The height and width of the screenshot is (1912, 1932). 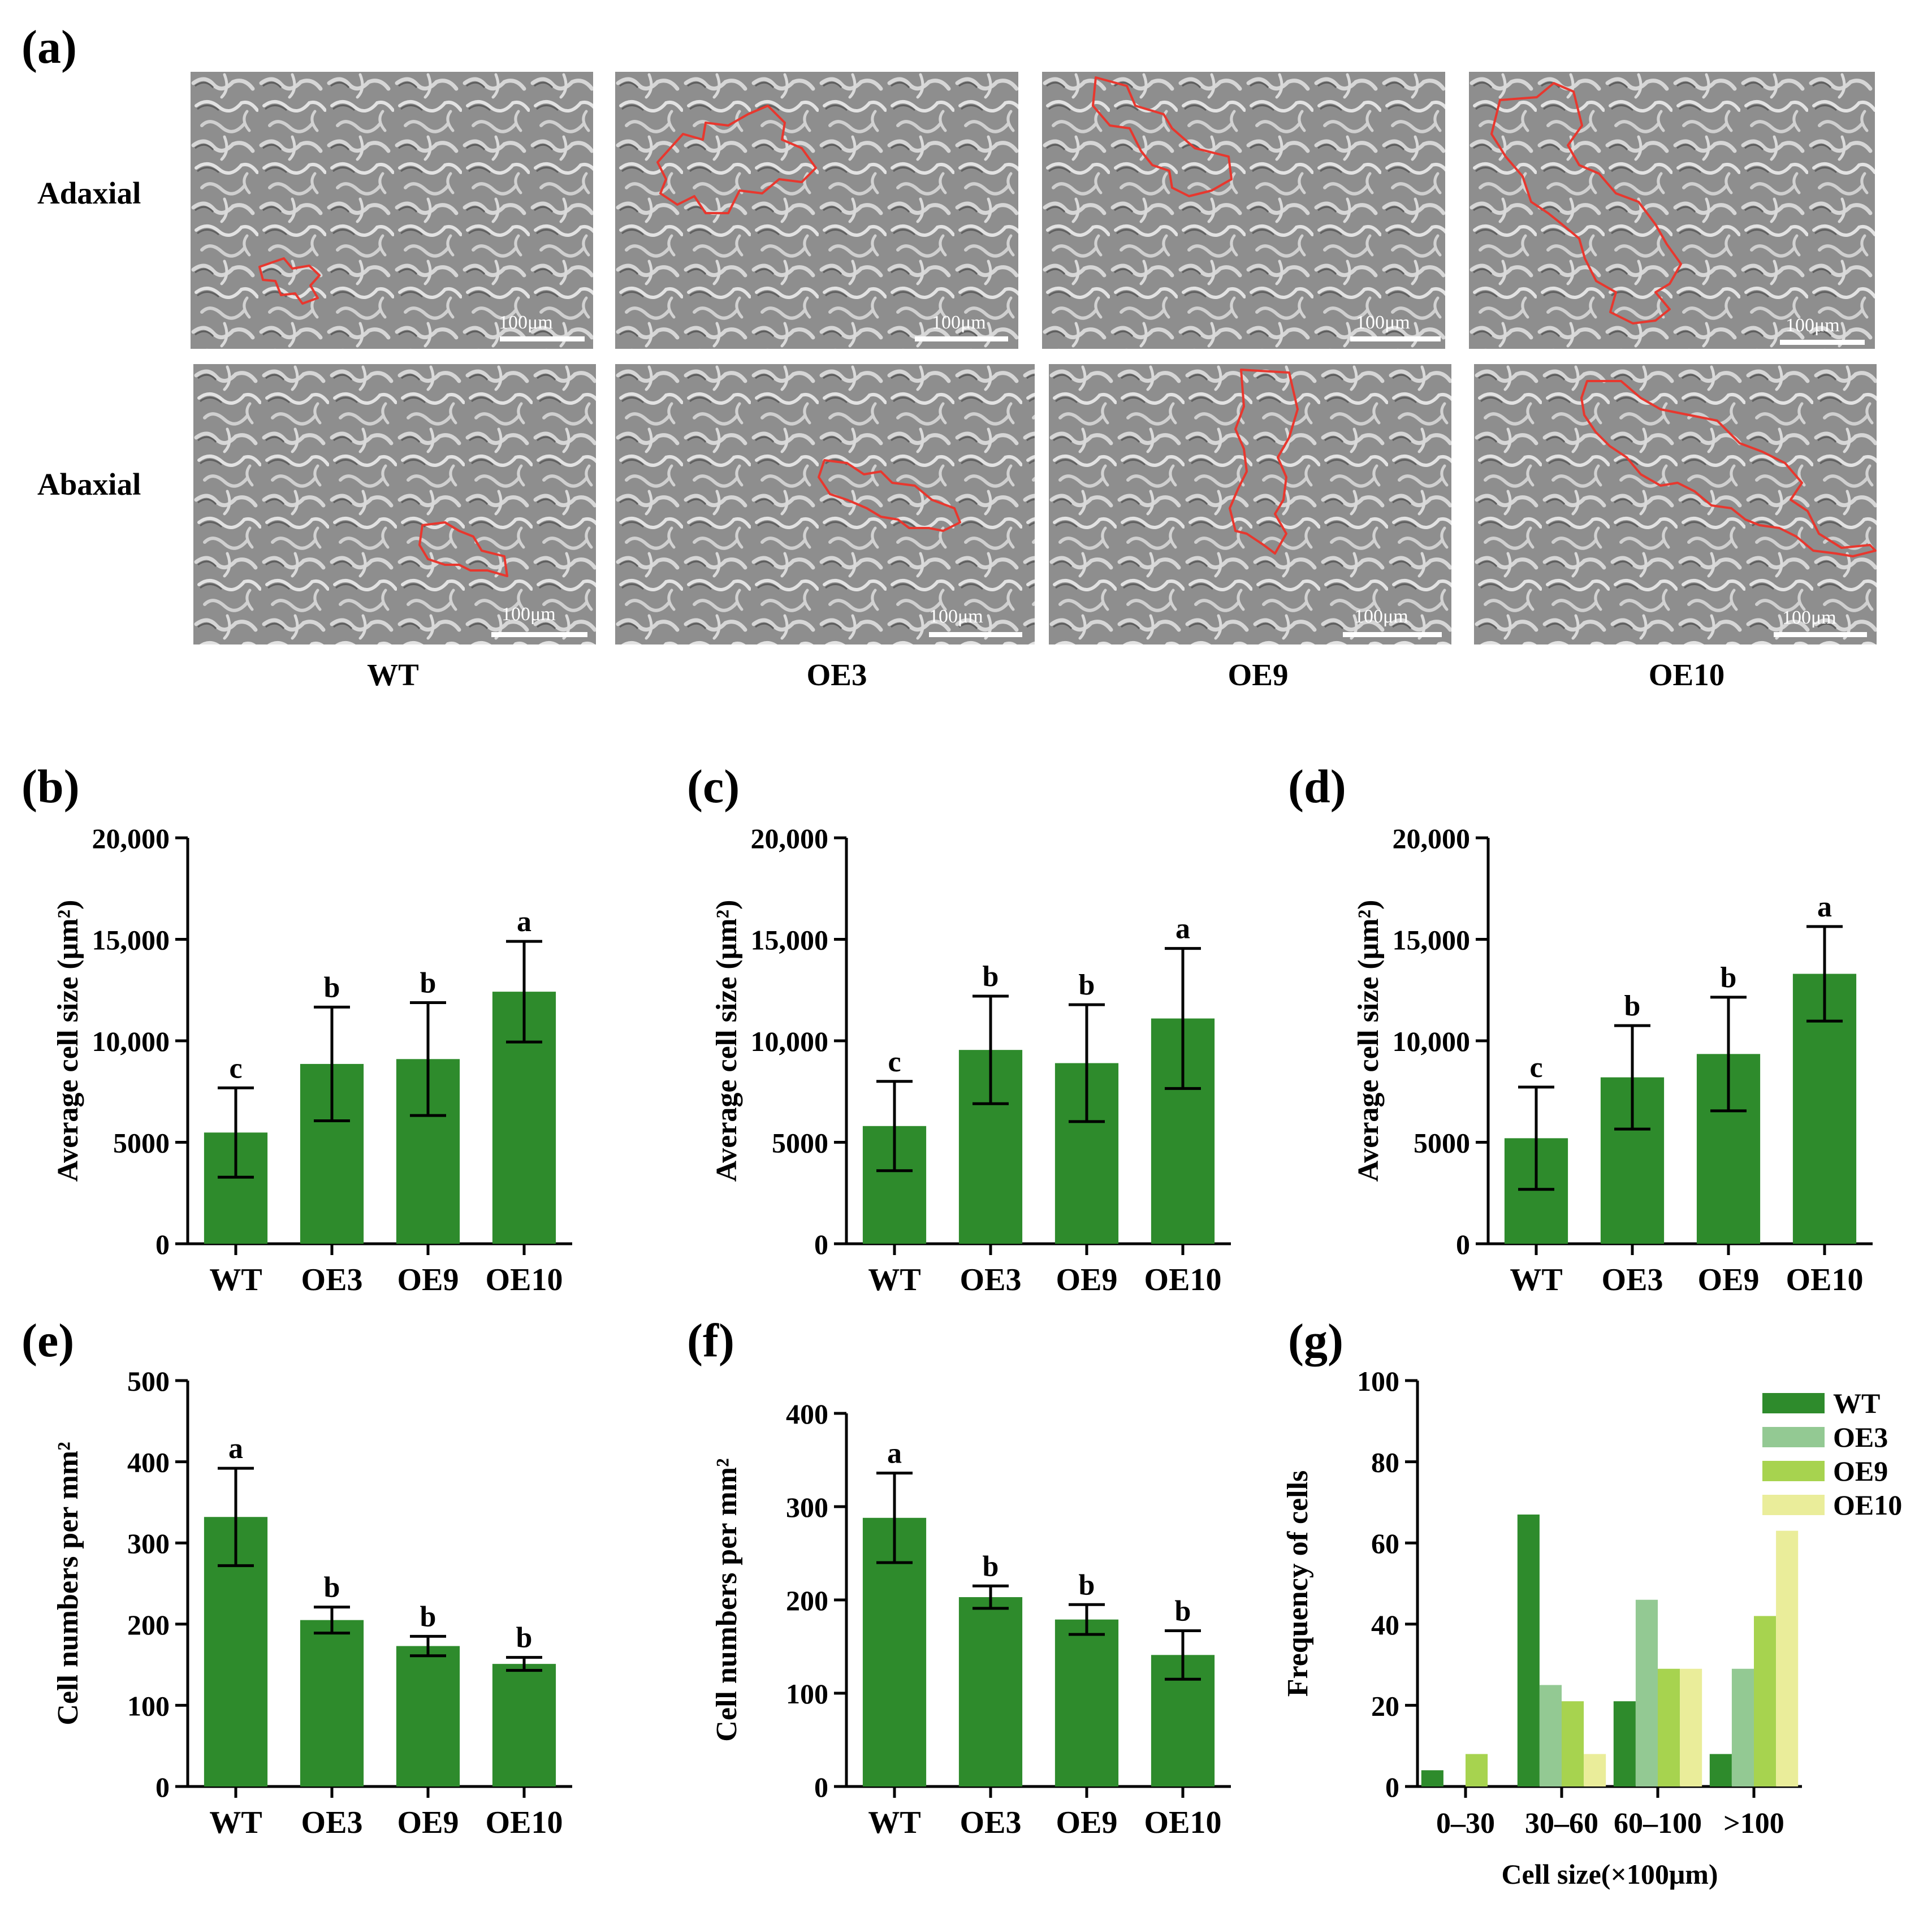 I want to click on sem-image-adaxial-wt: 100μm, so click(x=392, y=211).